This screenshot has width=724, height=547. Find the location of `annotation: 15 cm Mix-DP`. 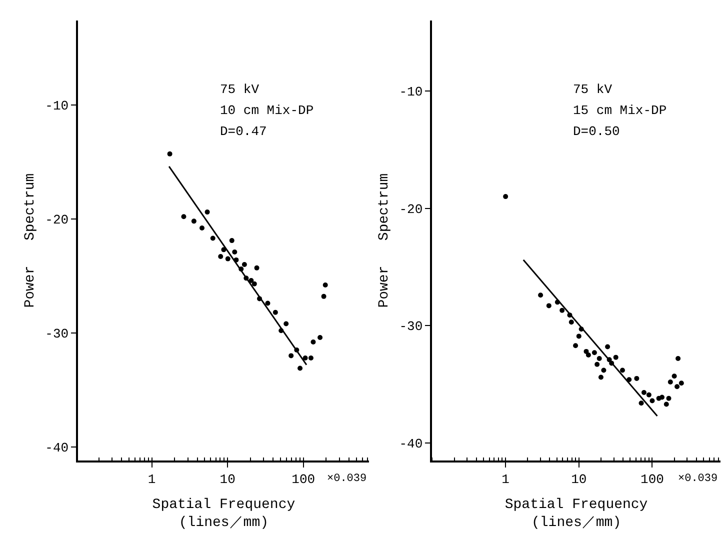

annotation: 15 cm Mix-DP is located at coordinates (620, 110).